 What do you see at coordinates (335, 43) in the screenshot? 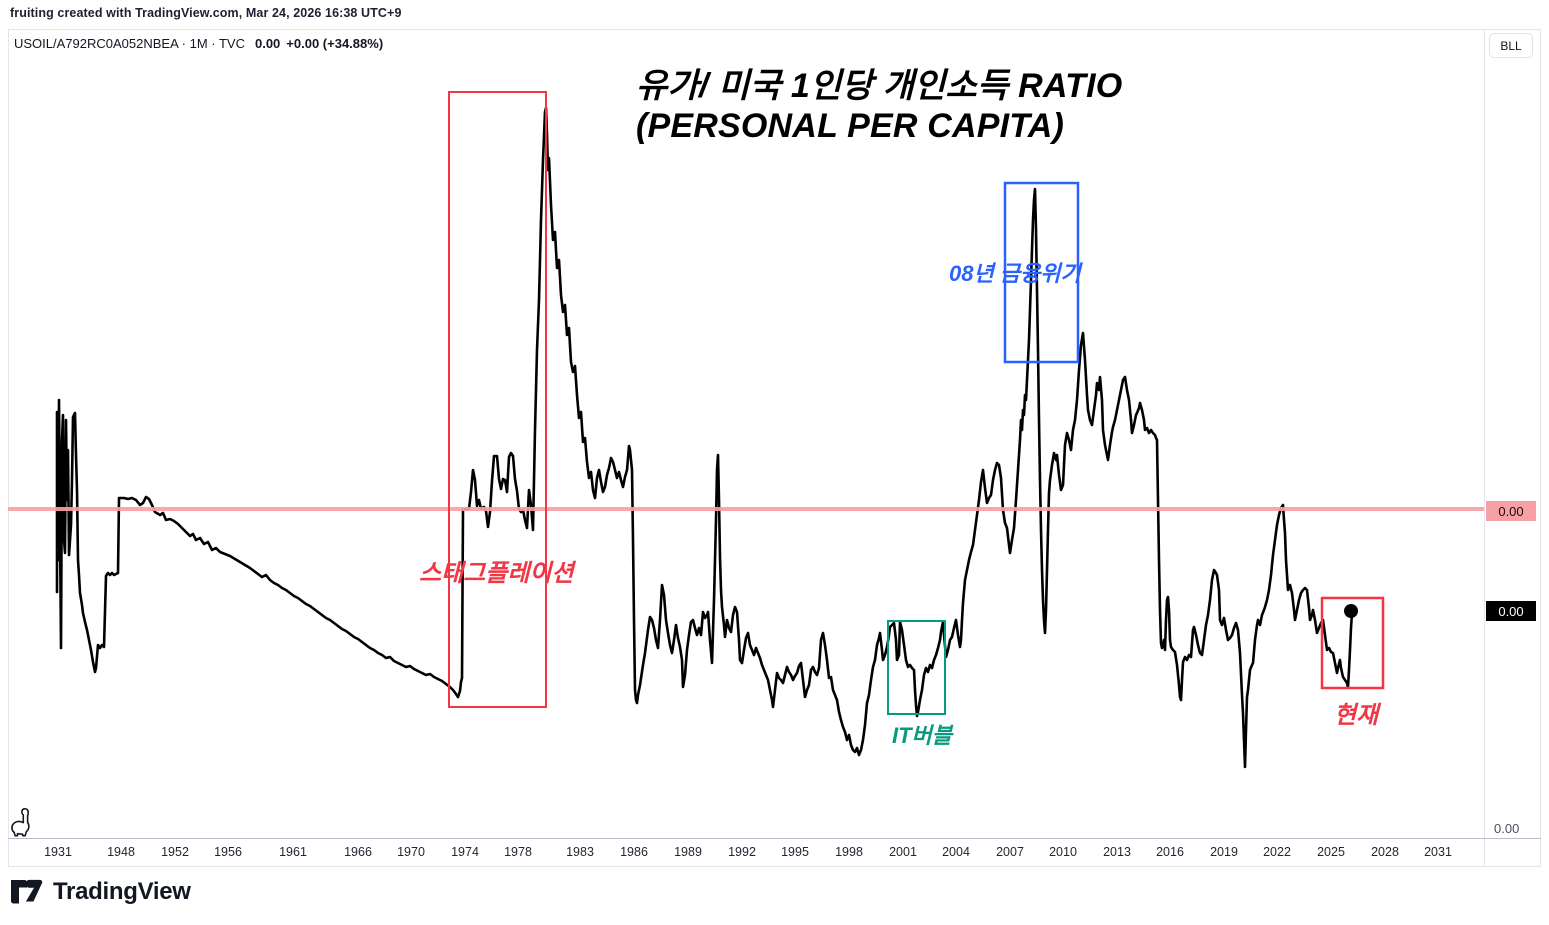
I see `price-change-value: +0.00 (+34.88%)` at bounding box center [335, 43].